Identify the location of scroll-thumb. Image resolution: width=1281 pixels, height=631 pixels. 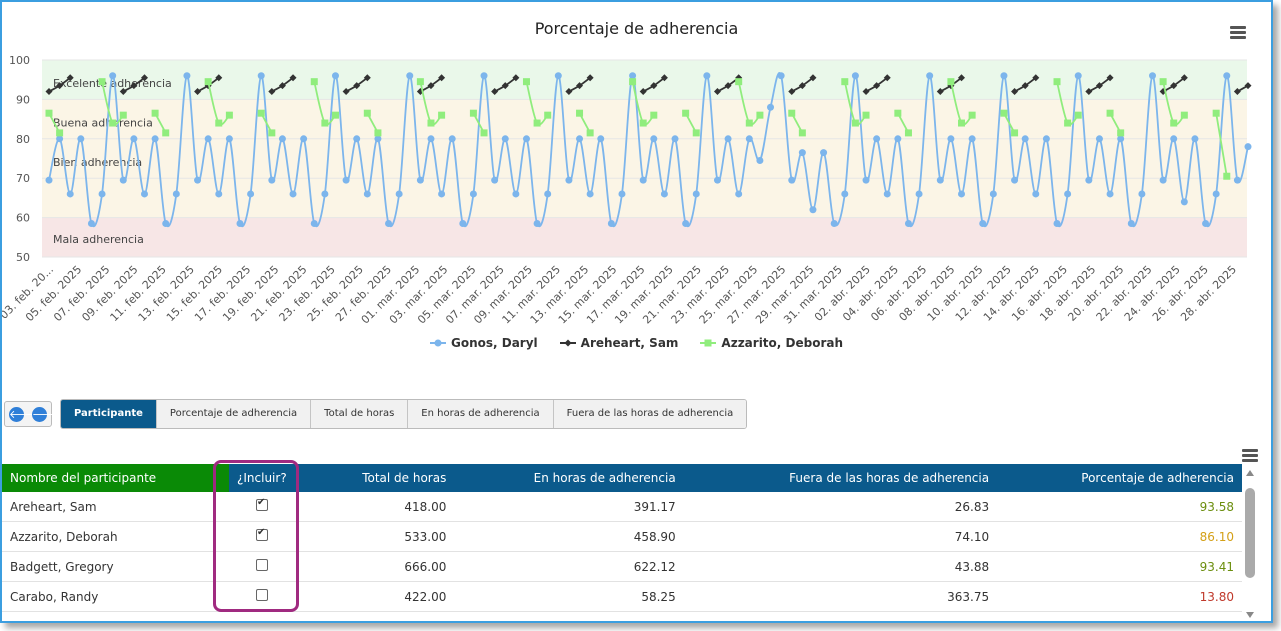
(1250, 533).